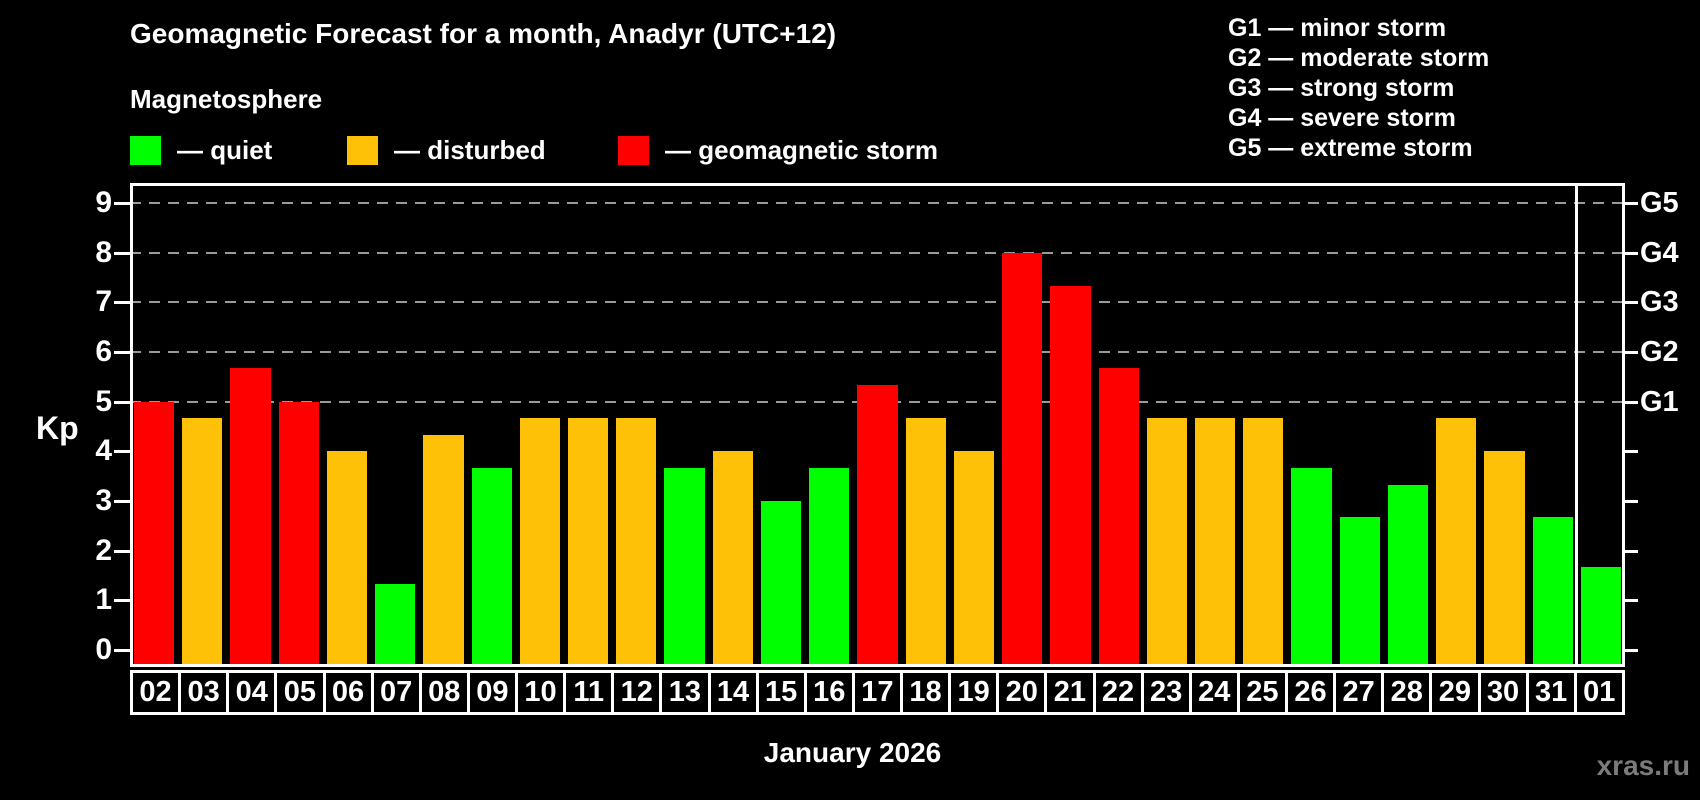 The height and width of the screenshot is (800, 1700). I want to click on y-tick-label-0: 0, so click(103, 649).